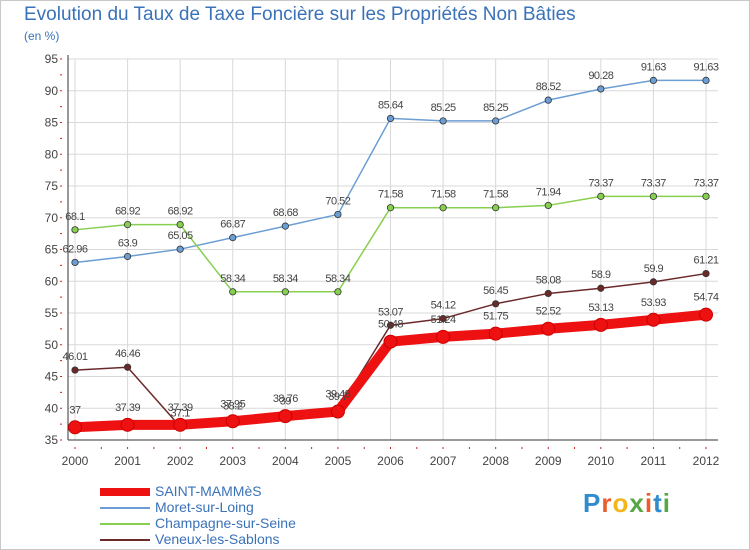  What do you see at coordinates (52, 250) in the screenshot?
I see `y-tick-label: 65` at bounding box center [52, 250].